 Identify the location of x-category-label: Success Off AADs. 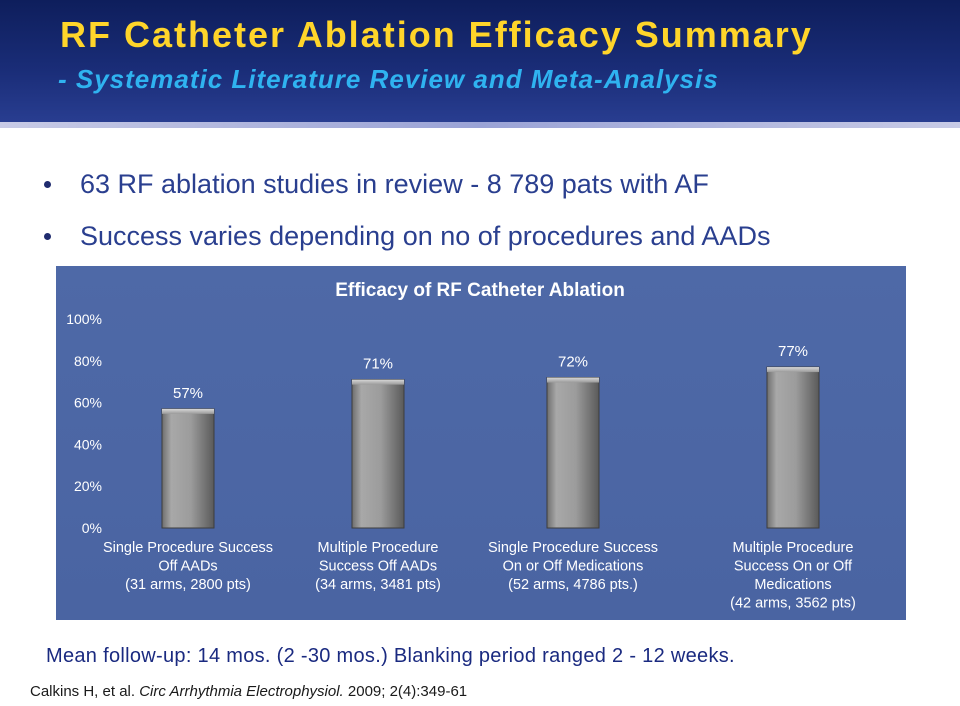
(378, 567).